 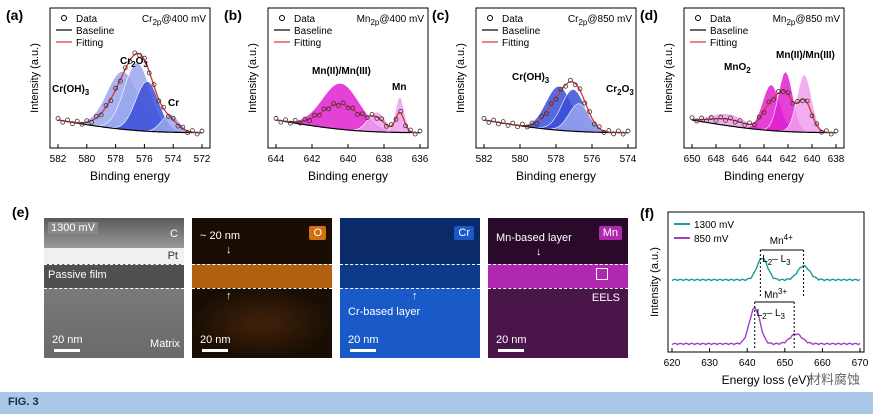 I want to click on mn-tag: Mn, so click(x=610, y=233).